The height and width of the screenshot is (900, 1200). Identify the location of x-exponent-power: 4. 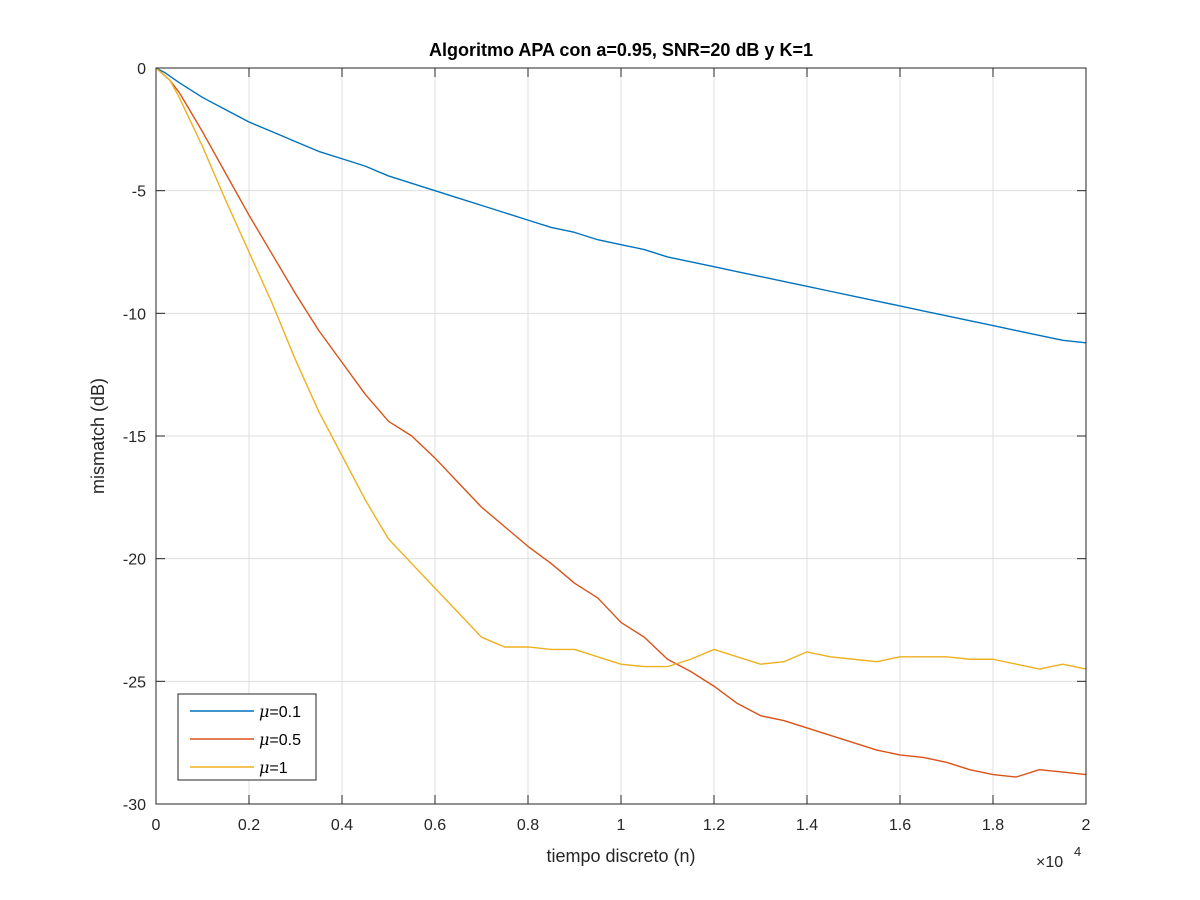
(1077, 851).